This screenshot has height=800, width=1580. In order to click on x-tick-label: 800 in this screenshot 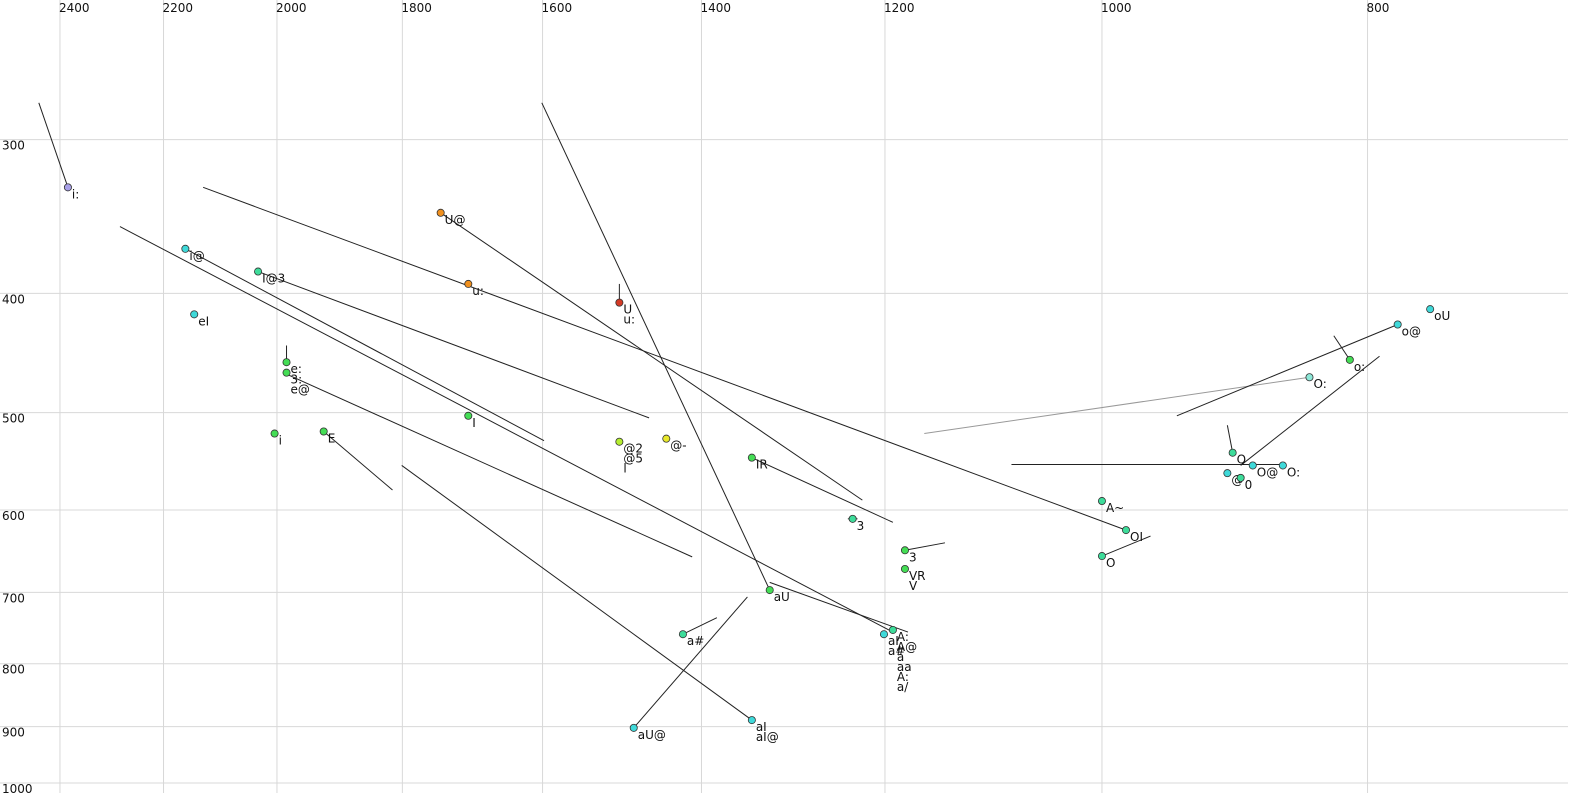, I will do `click(1378, 8)`.